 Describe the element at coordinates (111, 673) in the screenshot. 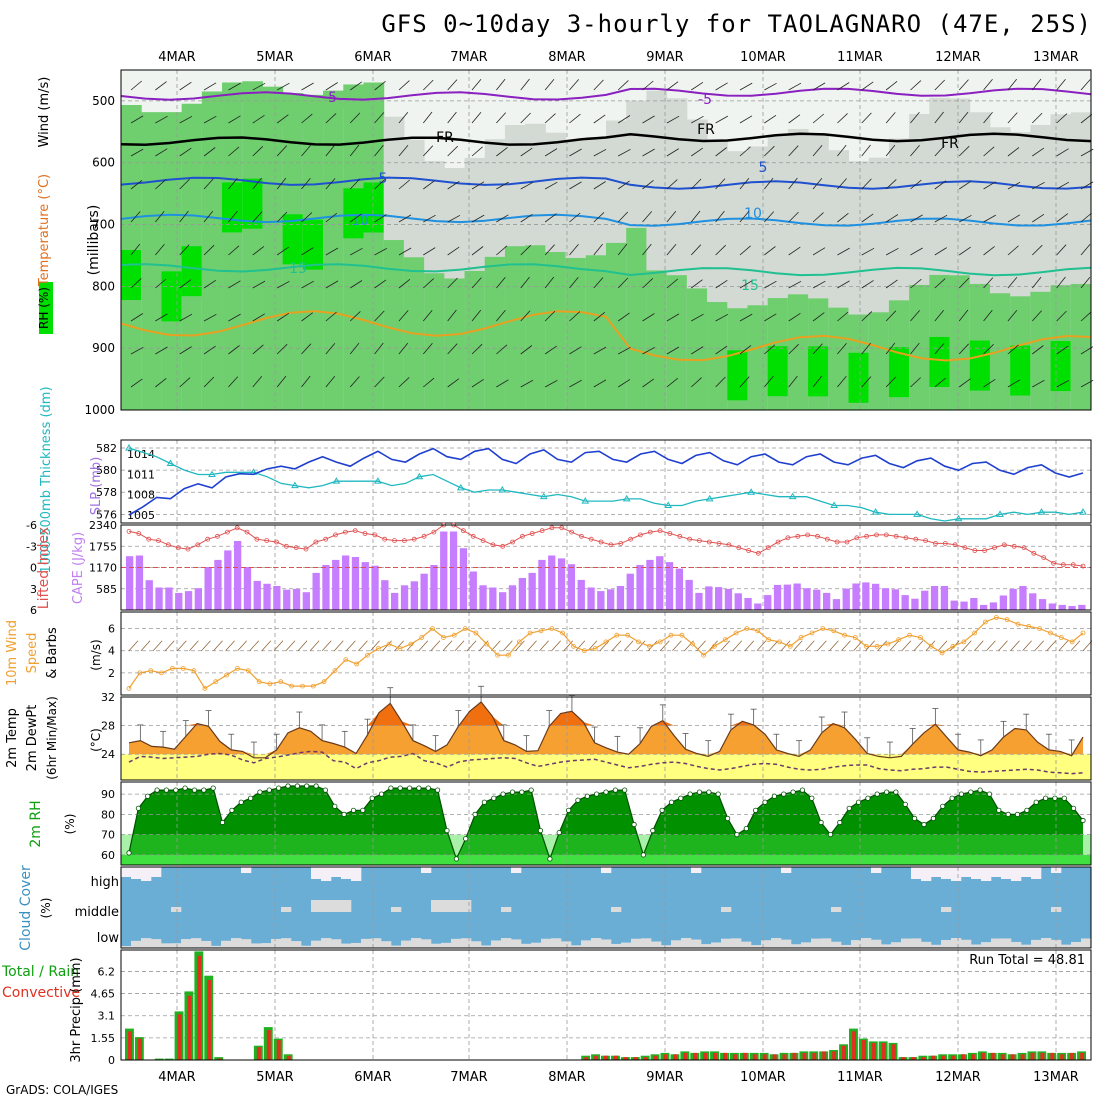

I see `wind-tick-label: 2` at that location.